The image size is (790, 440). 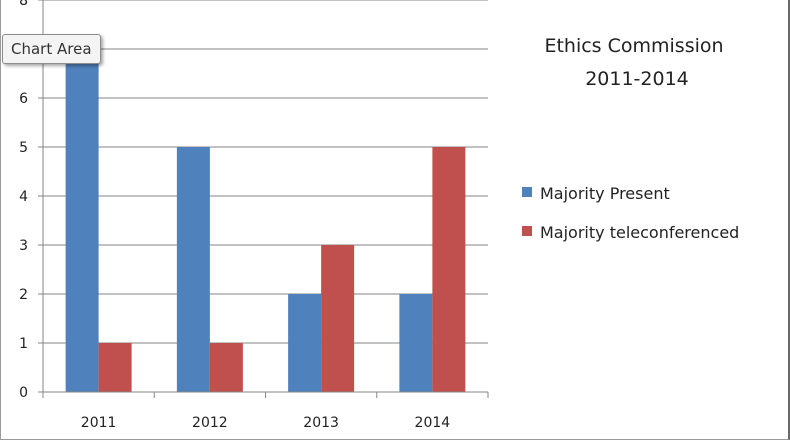 I want to click on chart-title-line-1: Ethics Commission, so click(x=633, y=46).